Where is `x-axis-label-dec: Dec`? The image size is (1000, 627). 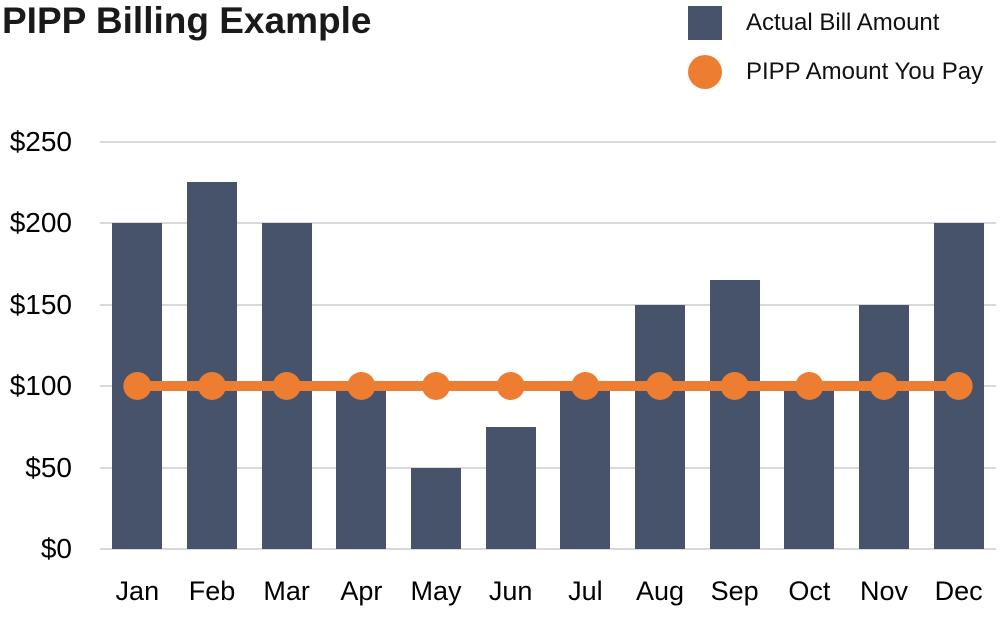
x-axis-label-dec: Dec is located at coordinates (958, 591).